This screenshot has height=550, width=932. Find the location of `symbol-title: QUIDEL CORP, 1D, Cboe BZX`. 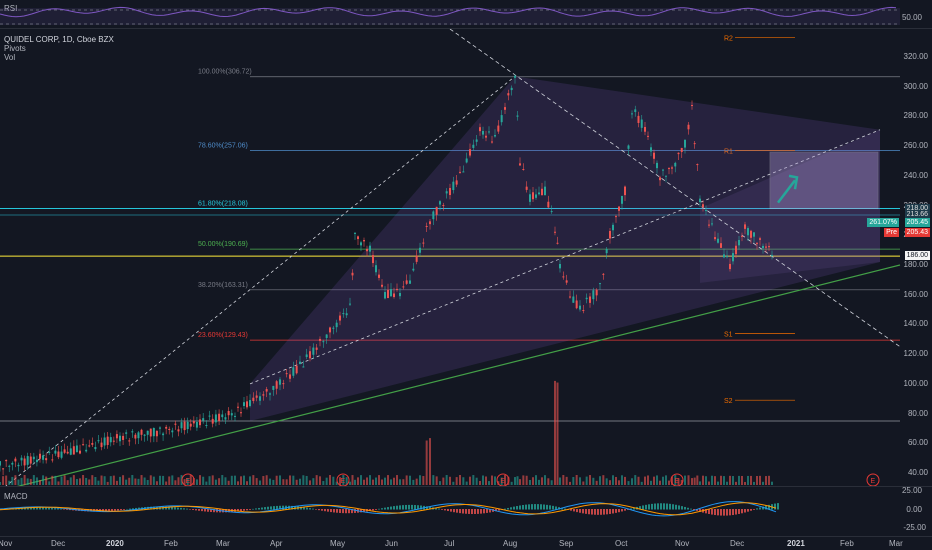

symbol-title: QUIDEL CORP, 1D, Cboe BZX is located at coordinates (59, 39).